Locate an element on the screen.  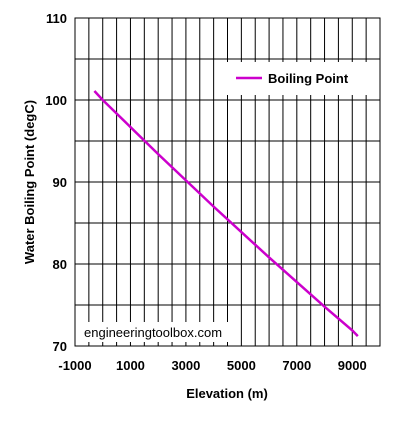
x-tick-label: 1000 is located at coordinates (130, 365).